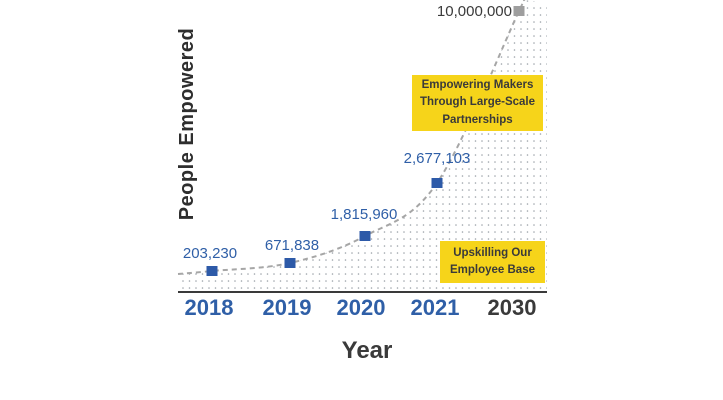  Describe the element at coordinates (361, 307) in the screenshot. I see `x-tick-2020: 2020` at that location.